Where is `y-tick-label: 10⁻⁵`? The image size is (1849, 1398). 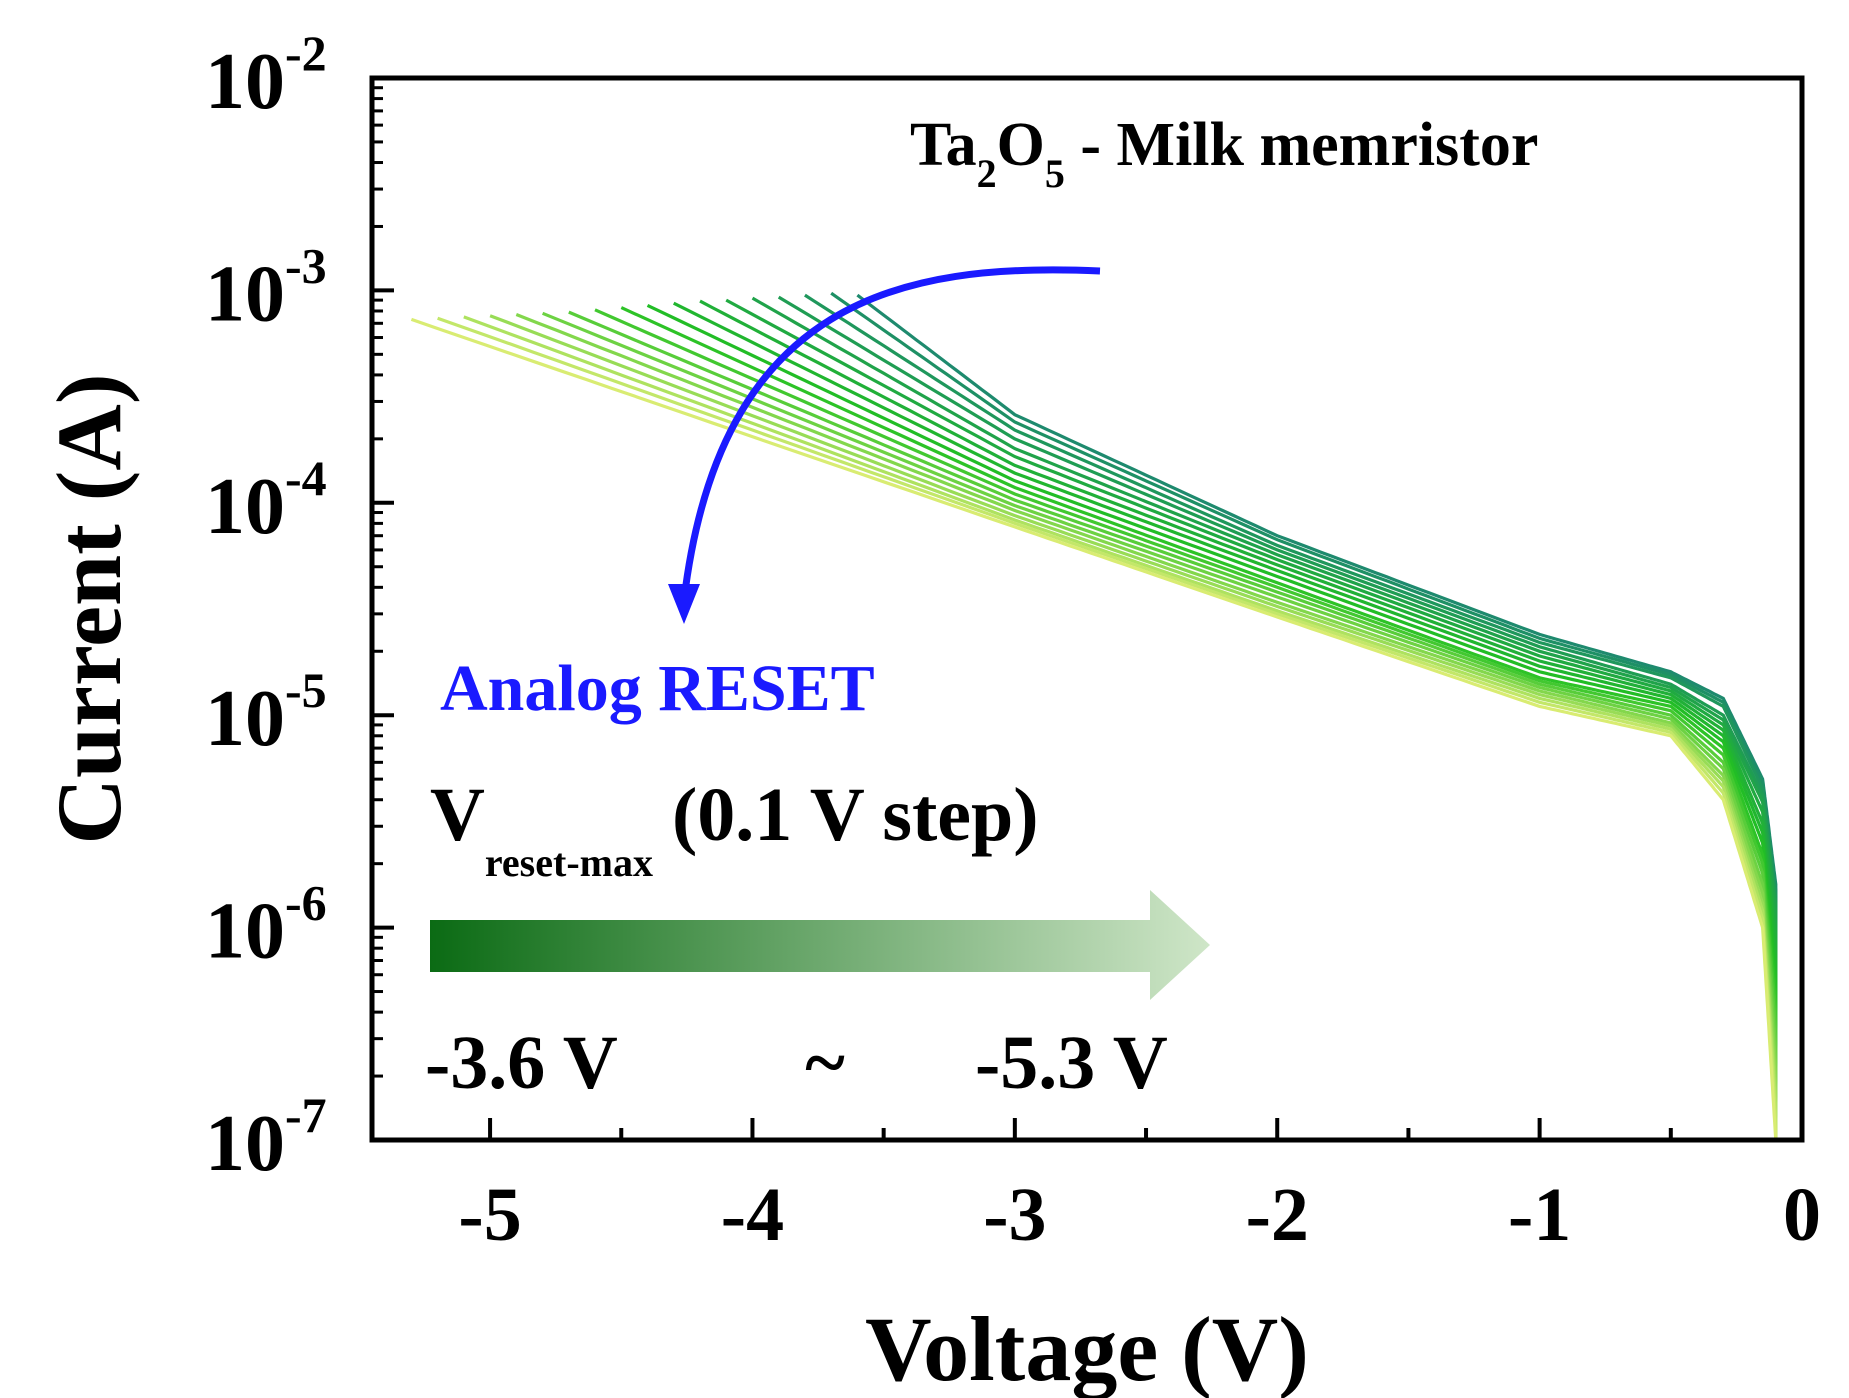
y-tick-label: 10⁻⁵ is located at coordinates (266, 712).